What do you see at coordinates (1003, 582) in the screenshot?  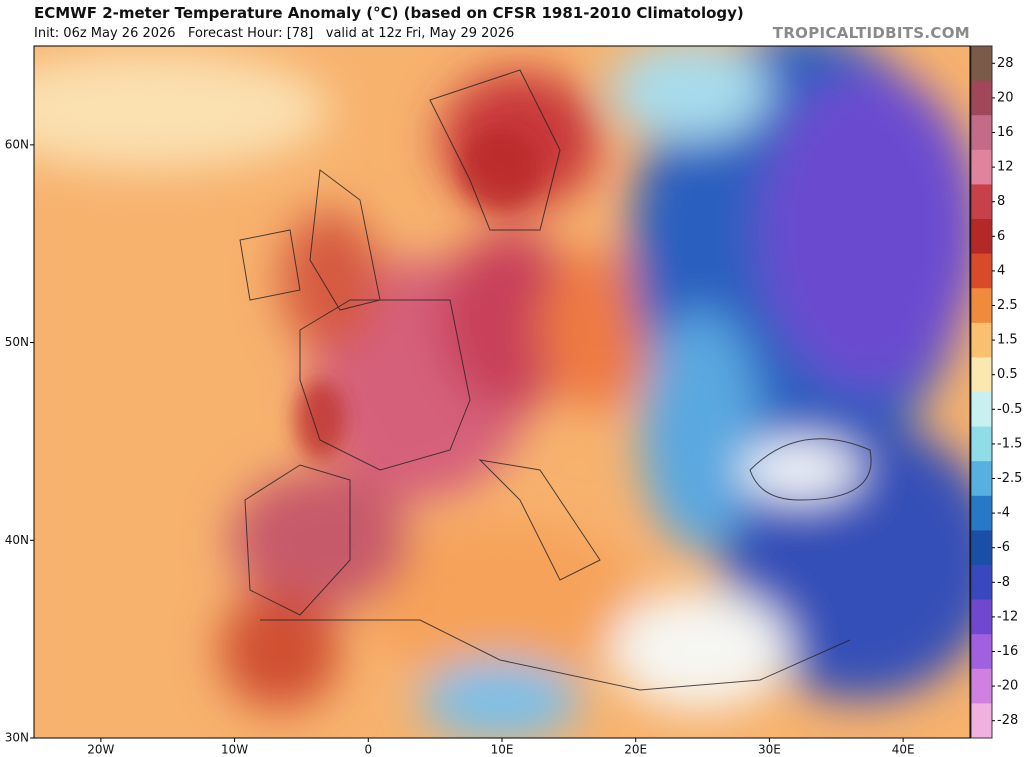 I see `colorbar-label: -8` at bounding box center [1003, 582].